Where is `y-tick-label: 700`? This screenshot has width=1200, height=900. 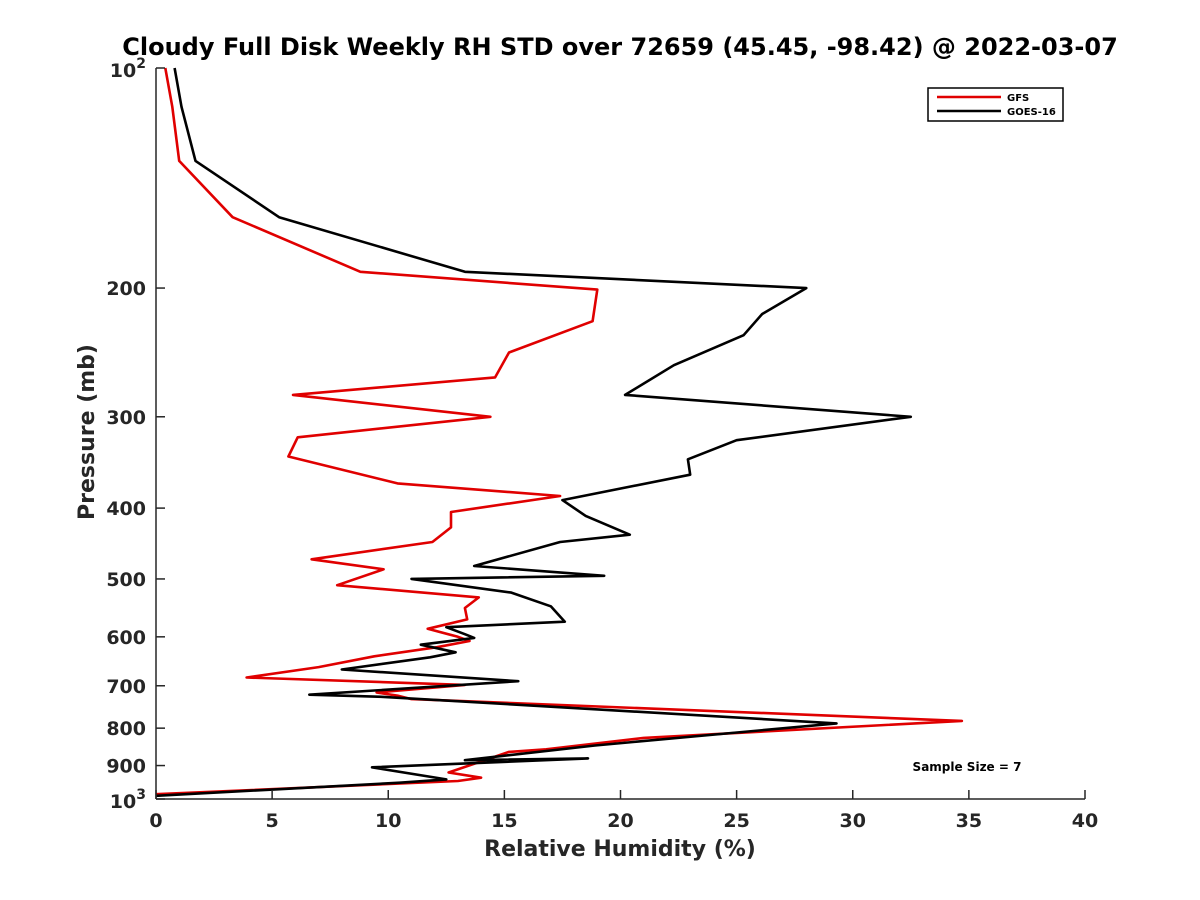
y-tick-label: 700 is located at coordinates (126, 687).